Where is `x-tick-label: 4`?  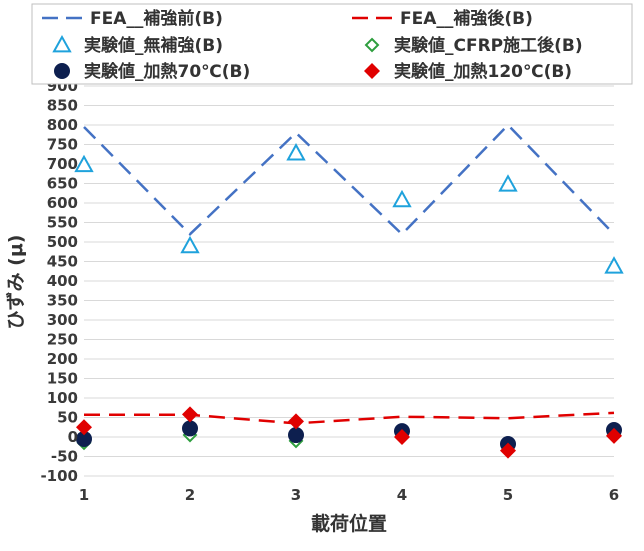
x-tick-label: 4 is located at coordinates (402, 495).